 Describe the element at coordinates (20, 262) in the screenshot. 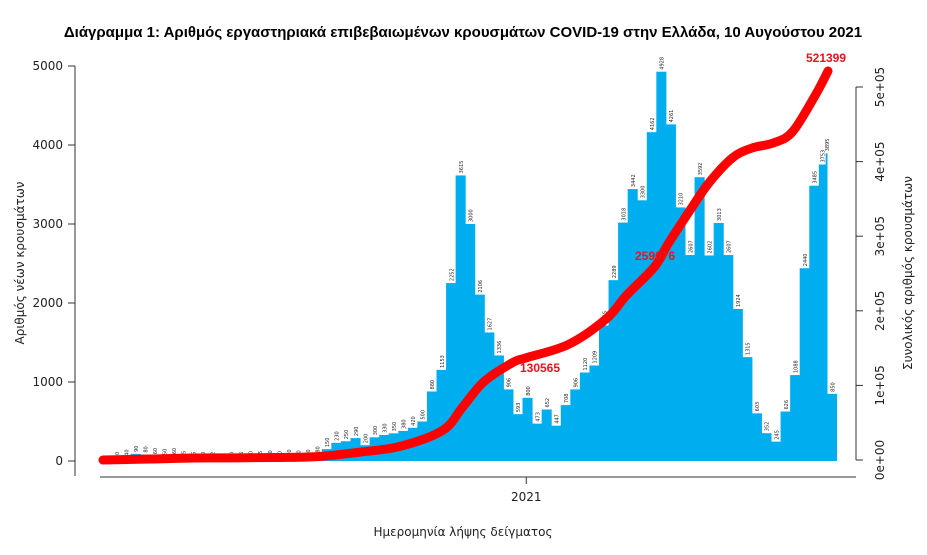

I see `y-axis-label: Αριθμός νέων κρουσμάτων` at that location.